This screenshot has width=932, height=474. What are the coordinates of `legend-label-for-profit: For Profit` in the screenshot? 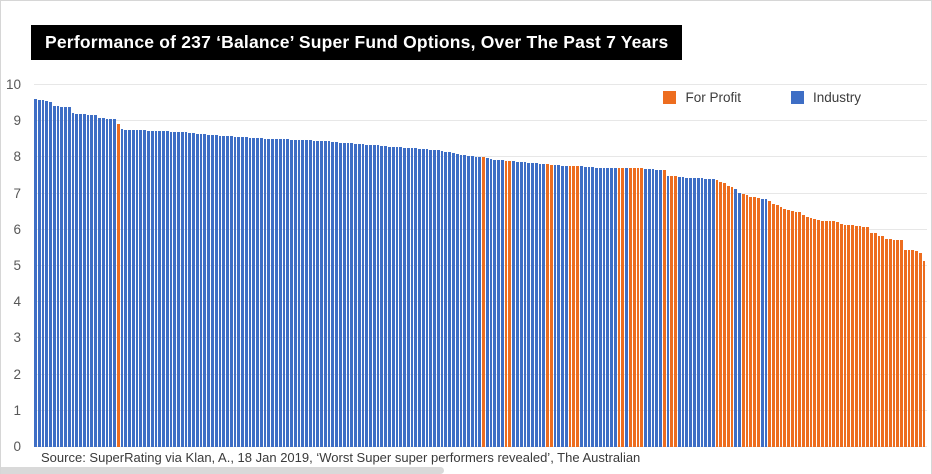 It's located at (713, 97).